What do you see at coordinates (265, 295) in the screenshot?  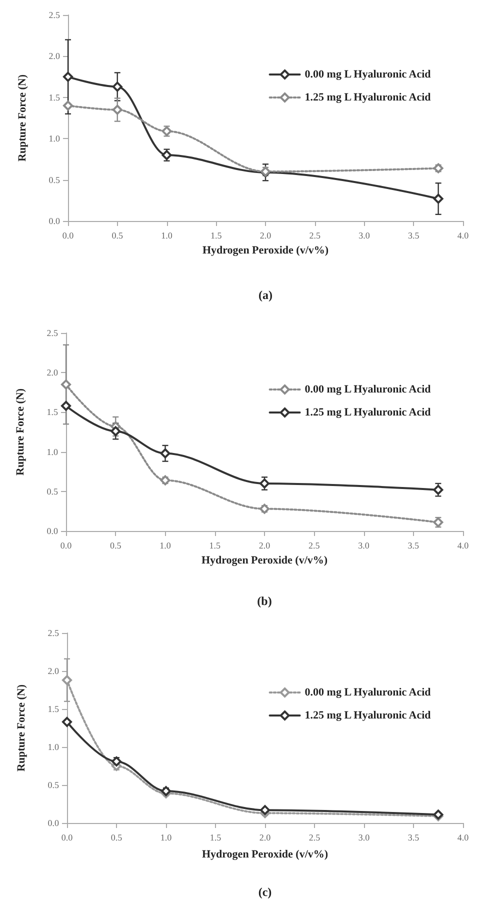 I see `text: (a)` at bounding box center [265, 295].